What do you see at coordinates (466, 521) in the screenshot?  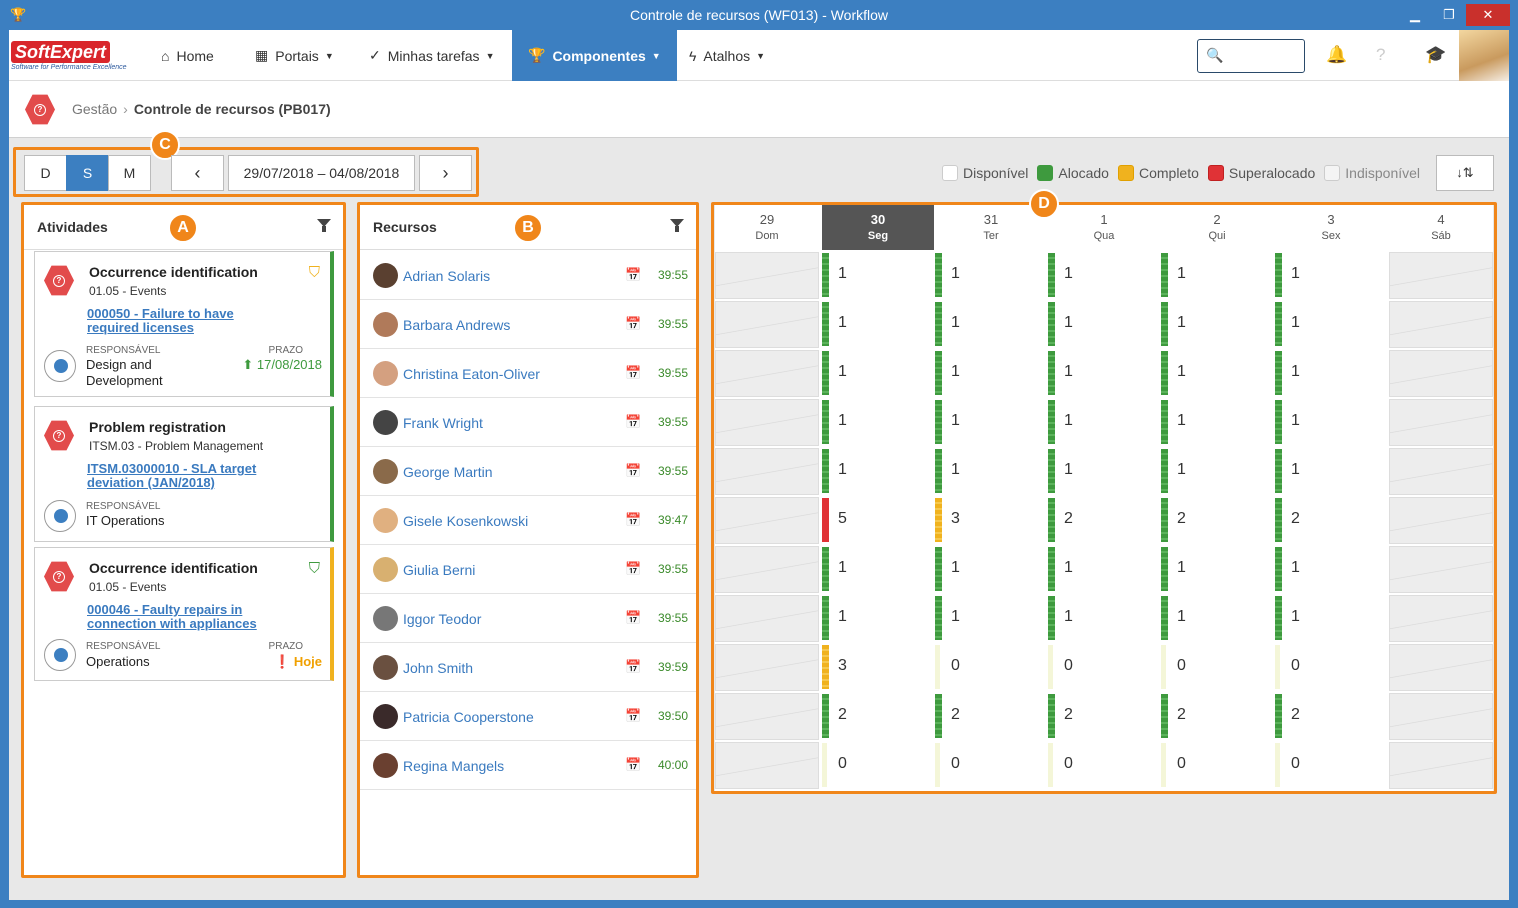 I see `resource-name: Gisele Kosenkowski` at bounding box center [466, 521].